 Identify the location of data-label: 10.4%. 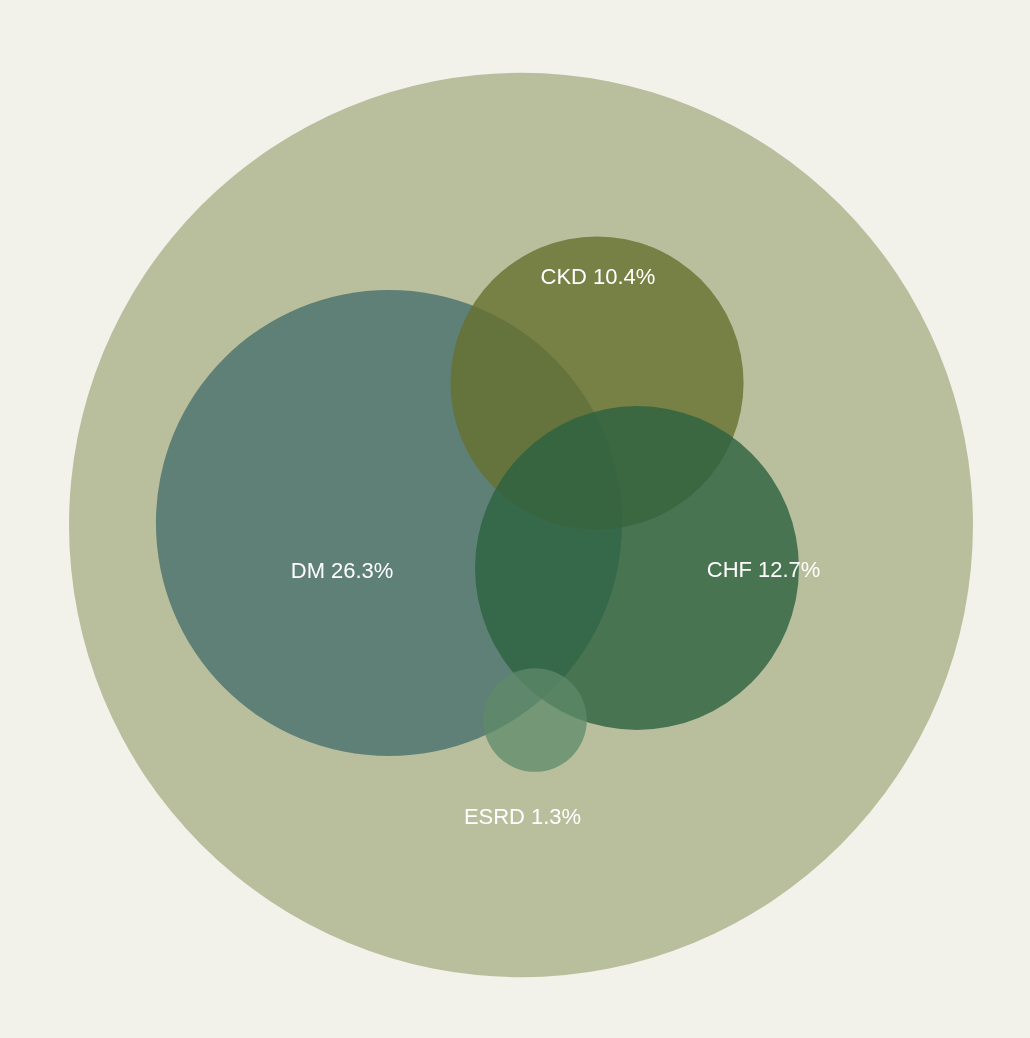
(624, 276).